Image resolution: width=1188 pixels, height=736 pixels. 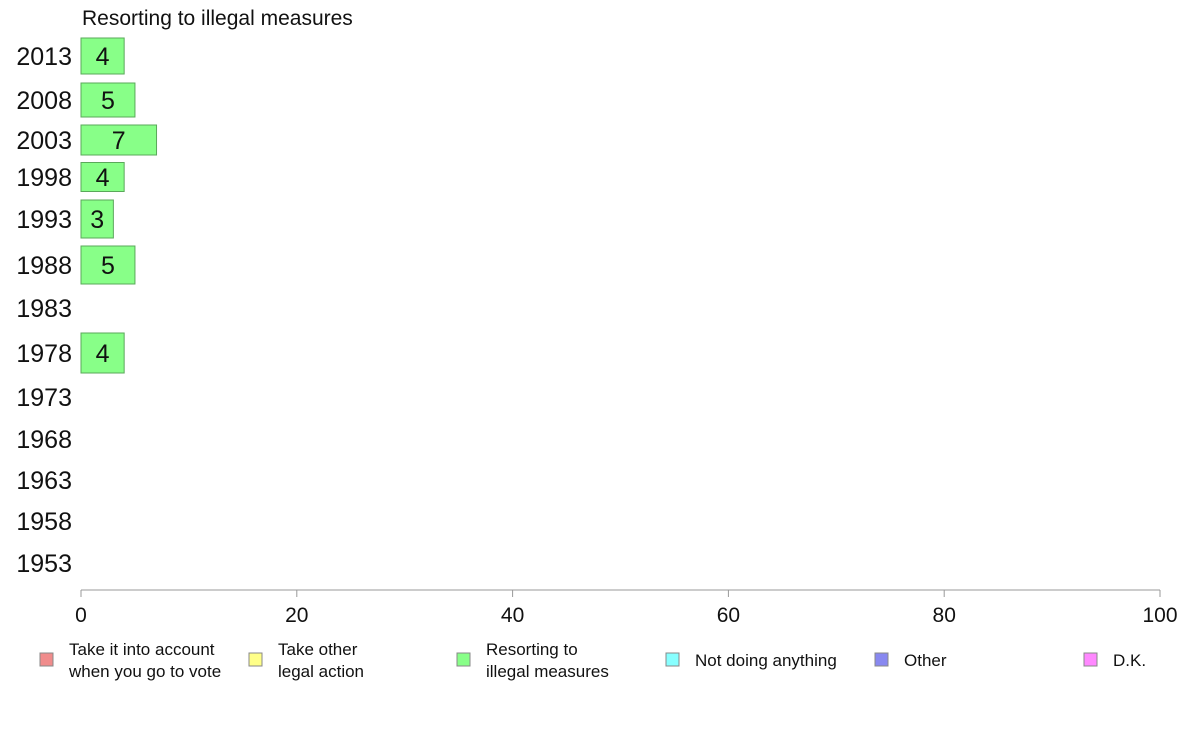 What do you see at coordinates (925, 660) in the screenshot?
I see `legend-label: Other` at bounding box center [925, 660].